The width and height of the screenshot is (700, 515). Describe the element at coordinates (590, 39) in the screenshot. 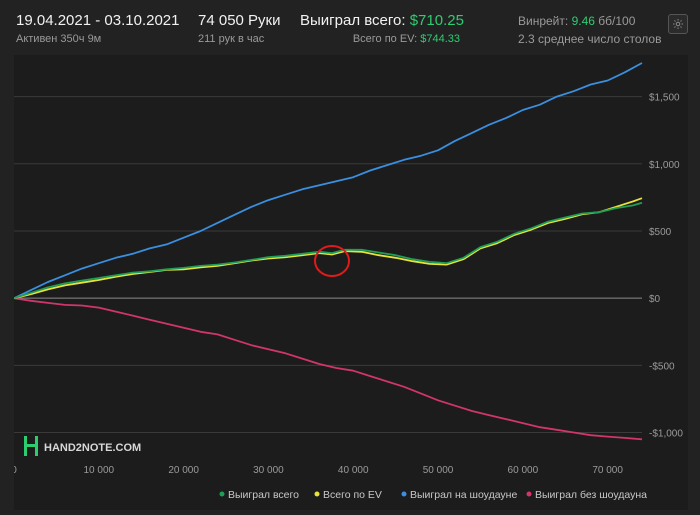

I see `avg-tables: 2.3 среднее число столов` at that location.